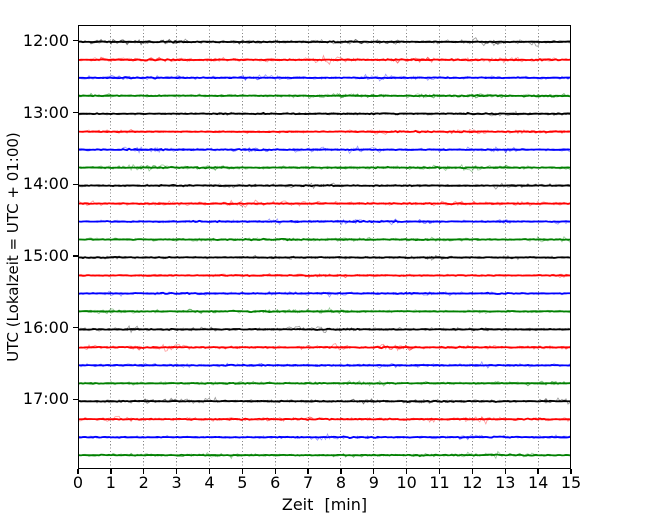 Image resolution: width=650 pixels, height=520 pixels. I want to click on y-tick-label: 13:00, so click(45, 112).